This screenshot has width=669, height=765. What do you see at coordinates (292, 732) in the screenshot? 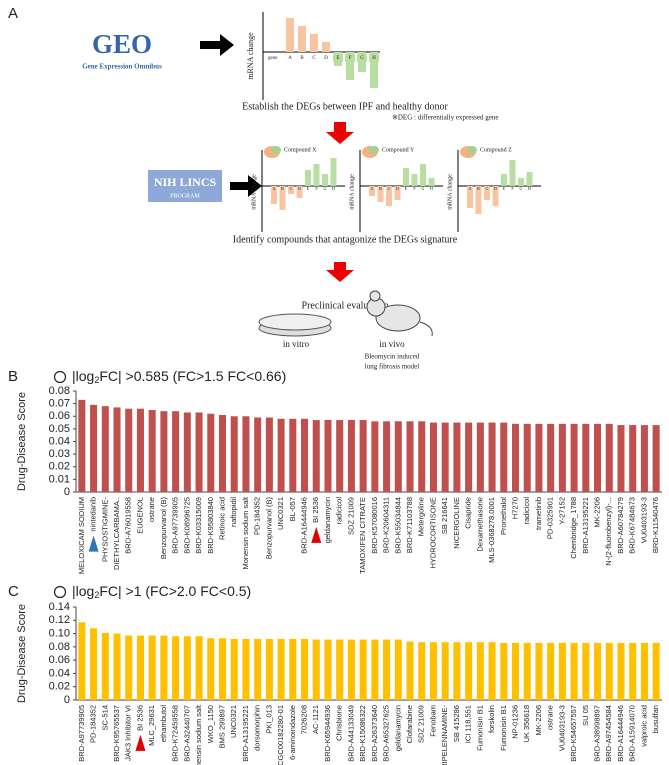
I see `x-tick-label: 6-aminoindazole` at bounding box center [292, 732].